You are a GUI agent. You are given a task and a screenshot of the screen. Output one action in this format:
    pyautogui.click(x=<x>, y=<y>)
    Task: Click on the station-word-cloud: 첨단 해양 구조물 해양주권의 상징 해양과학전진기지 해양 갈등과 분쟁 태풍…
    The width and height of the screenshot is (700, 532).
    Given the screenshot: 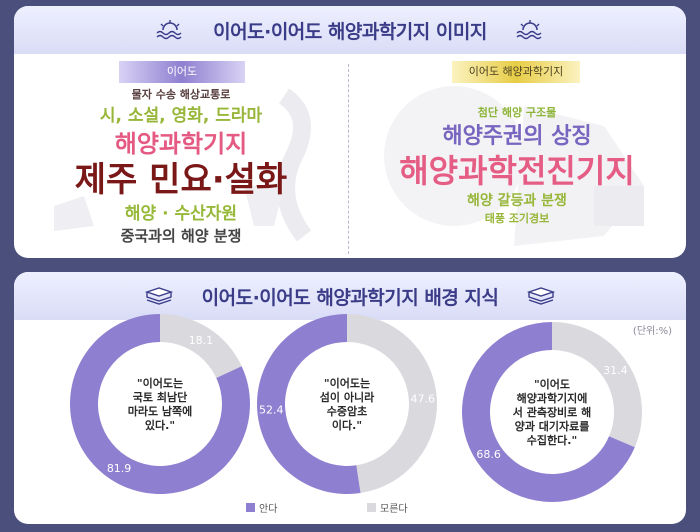 What is the action you would take?
    pyautogui.click(x=517, y=179)
    